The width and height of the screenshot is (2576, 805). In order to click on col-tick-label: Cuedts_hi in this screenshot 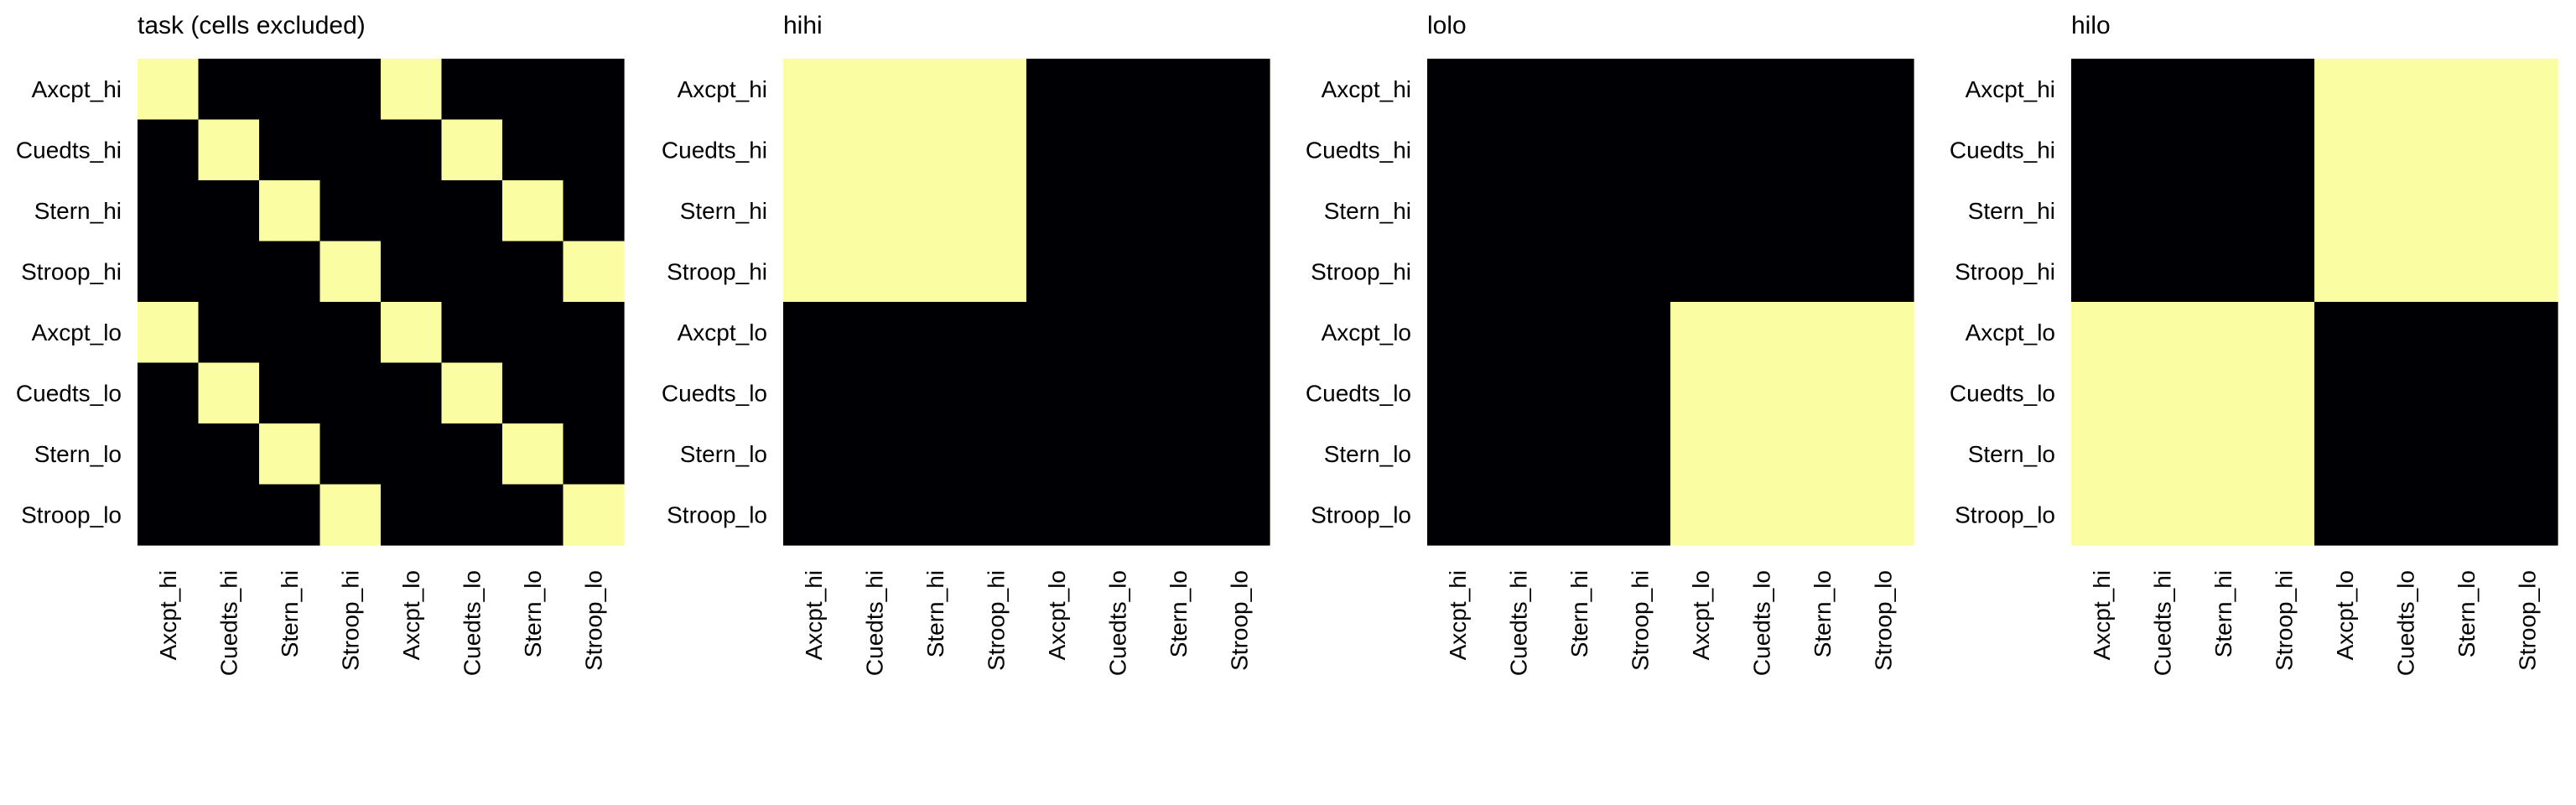, I will do `click(229, 623)`.